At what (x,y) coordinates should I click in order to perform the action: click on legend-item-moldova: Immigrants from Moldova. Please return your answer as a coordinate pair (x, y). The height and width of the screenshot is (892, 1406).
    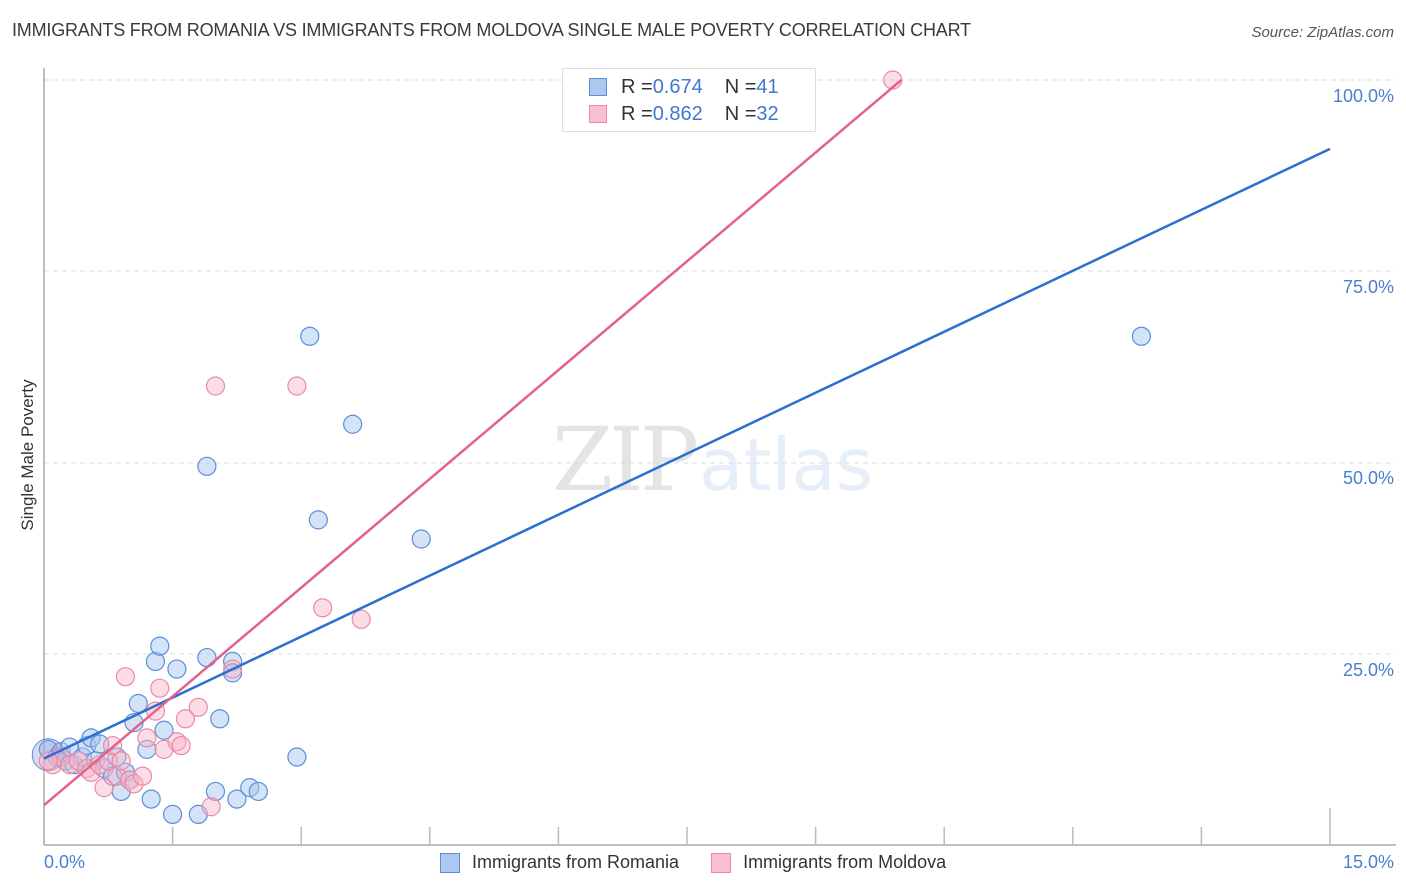
    Looking at the image, I should click on (828, 862).